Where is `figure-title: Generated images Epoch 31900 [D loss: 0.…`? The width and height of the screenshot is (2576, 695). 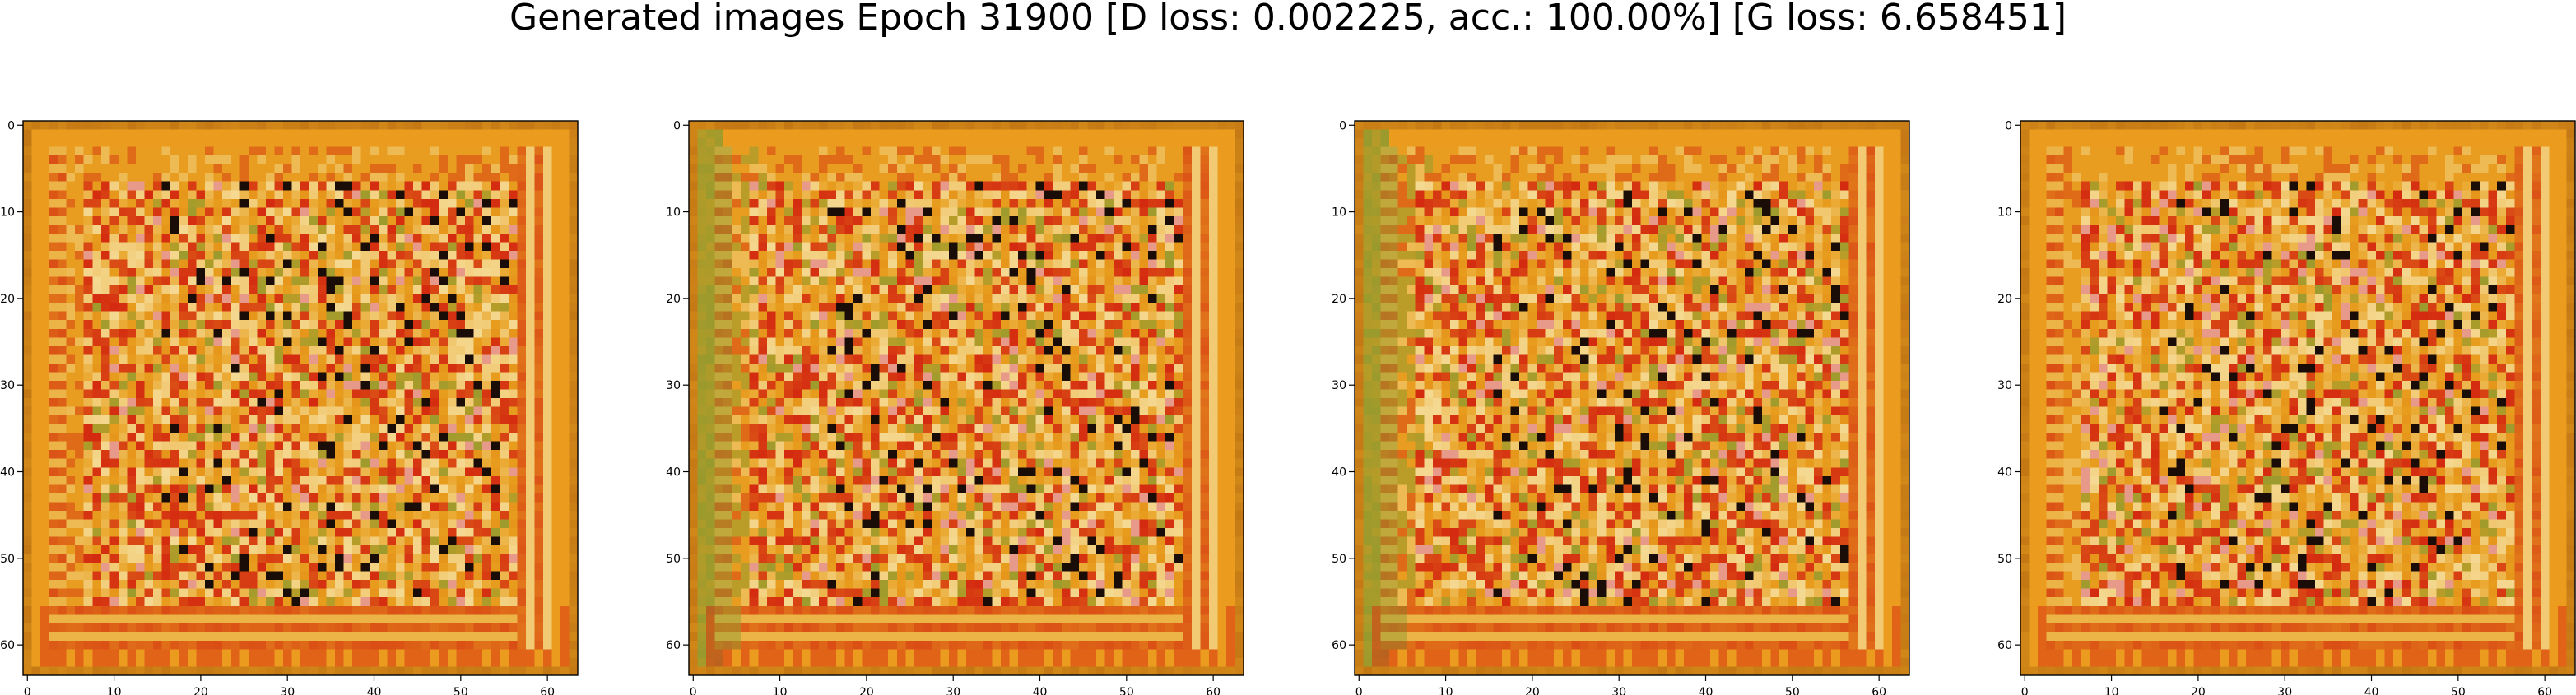 figure-title: Generated images Epoch 31900 [D loss: 0.… is located at coordinates (1288, 19).